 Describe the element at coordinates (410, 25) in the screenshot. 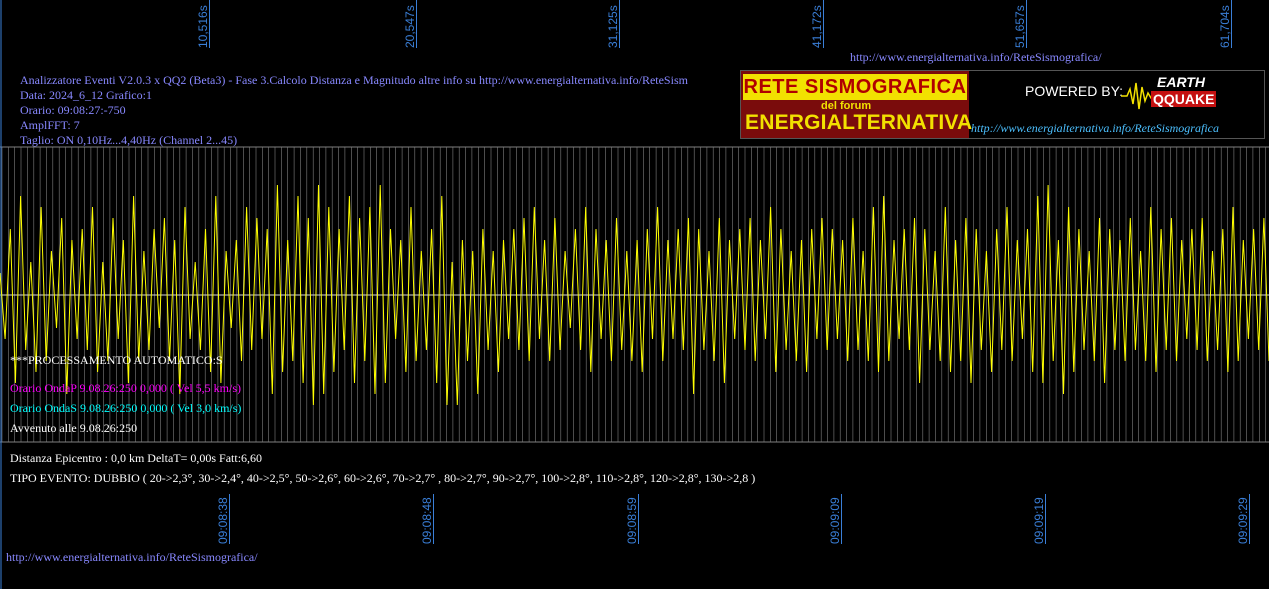

I see `top-tick: 20,547s` at that location.